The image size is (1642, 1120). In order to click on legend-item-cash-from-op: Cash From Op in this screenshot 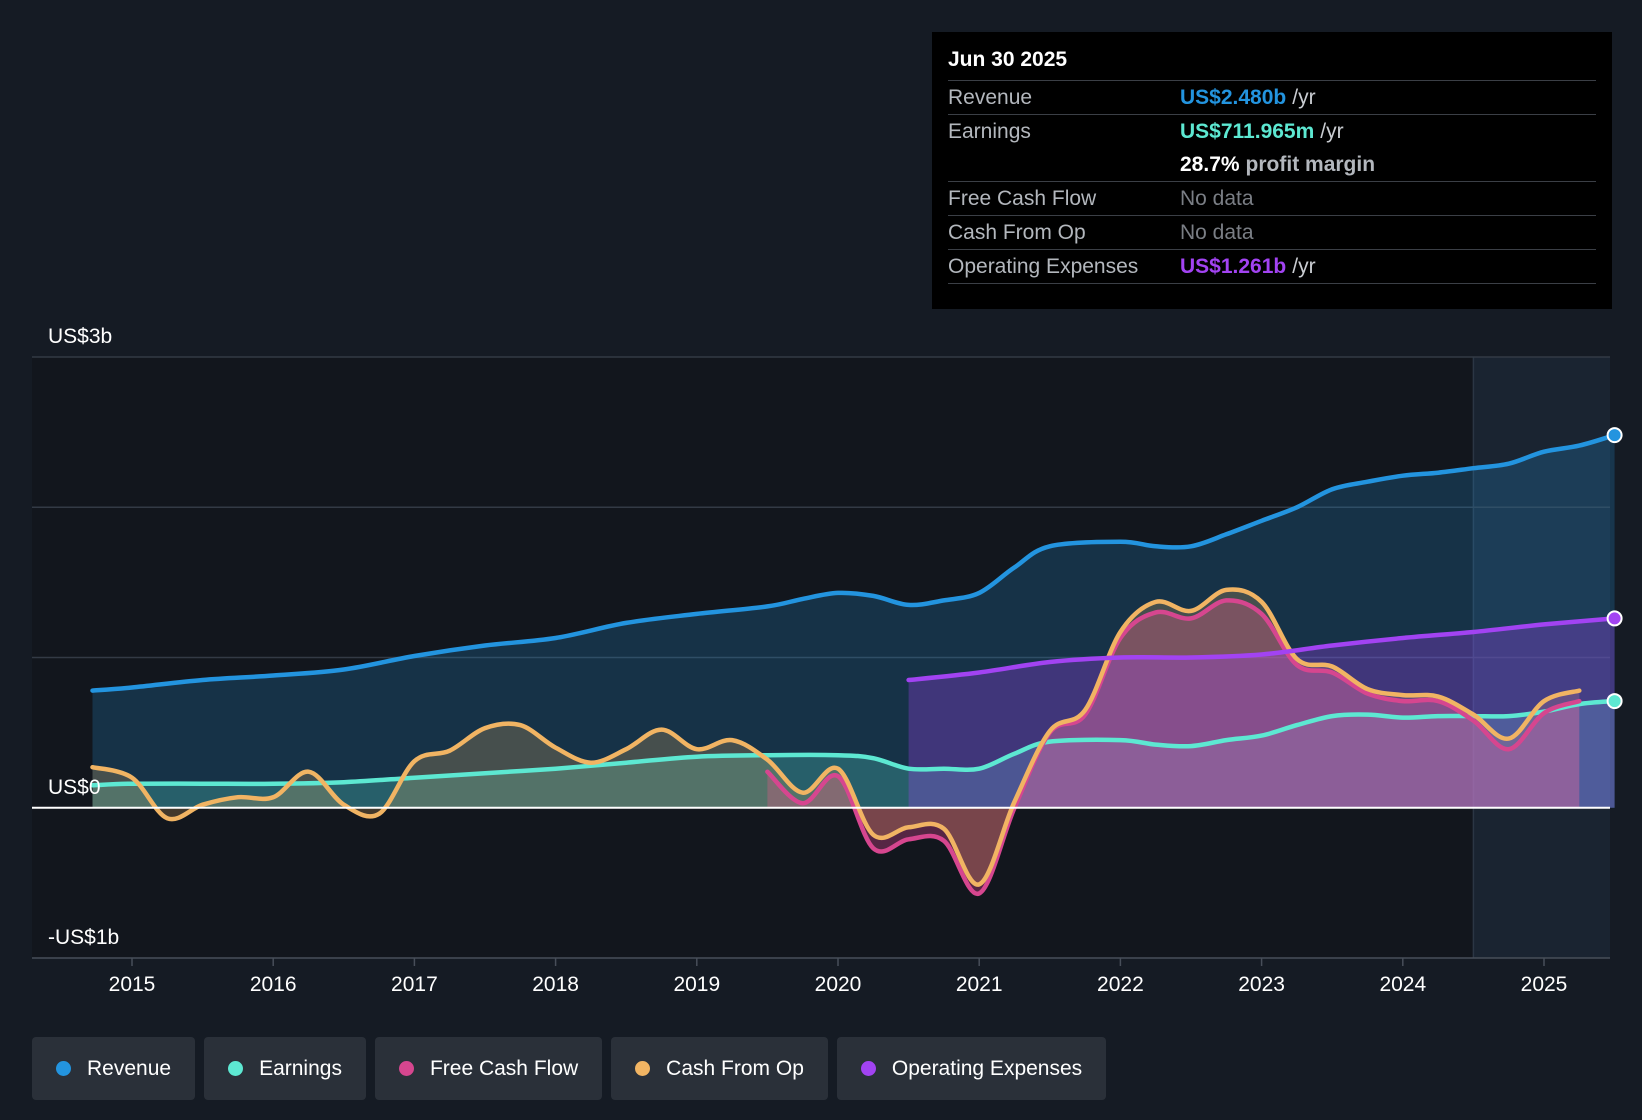, I will do `click(719, 1068)`.